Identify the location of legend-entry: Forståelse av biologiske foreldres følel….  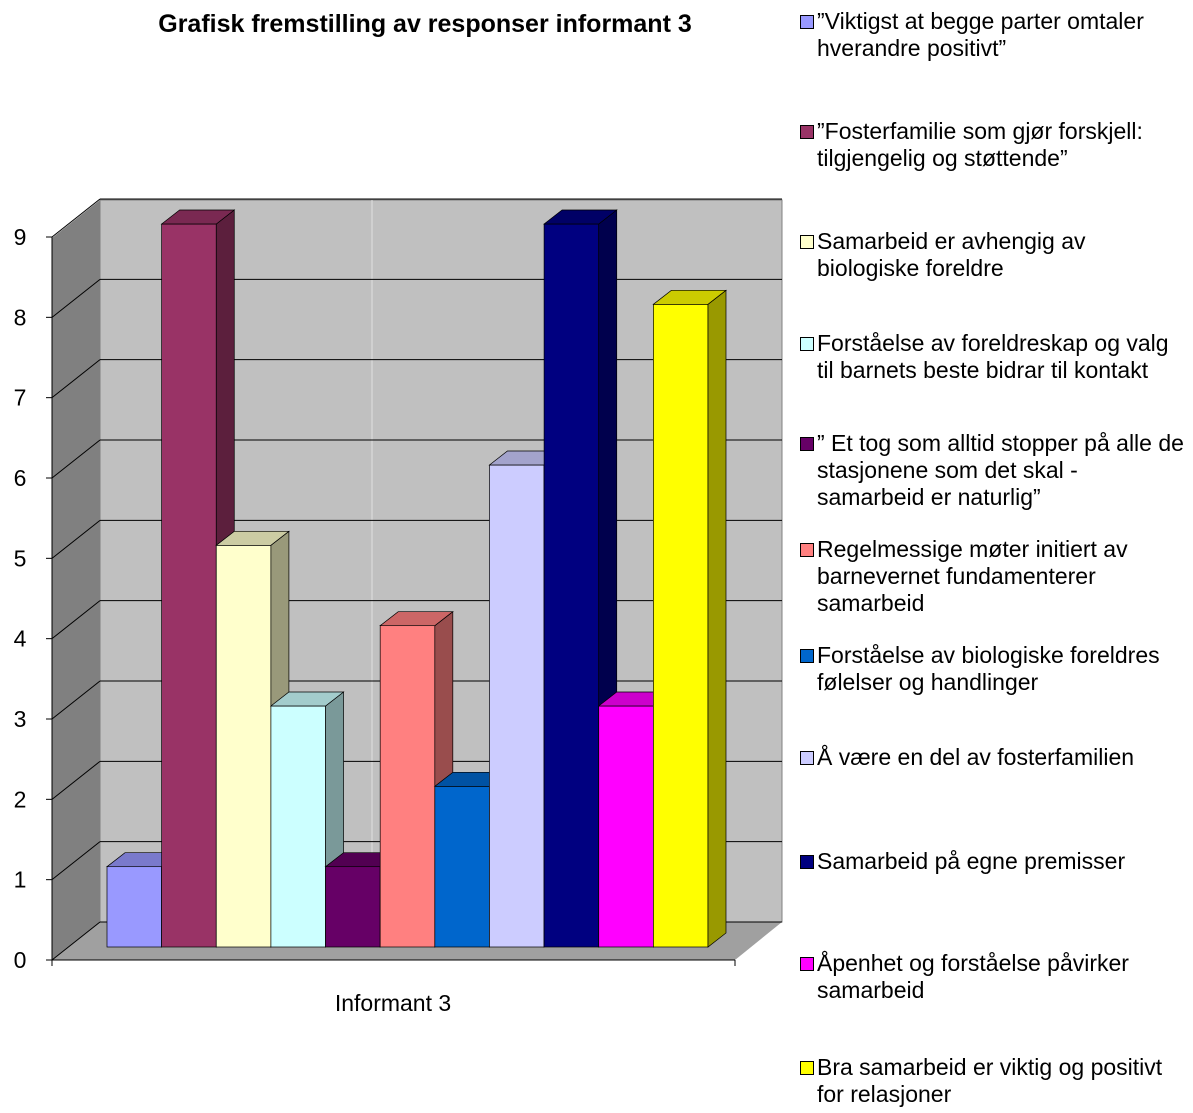
(995, 669).